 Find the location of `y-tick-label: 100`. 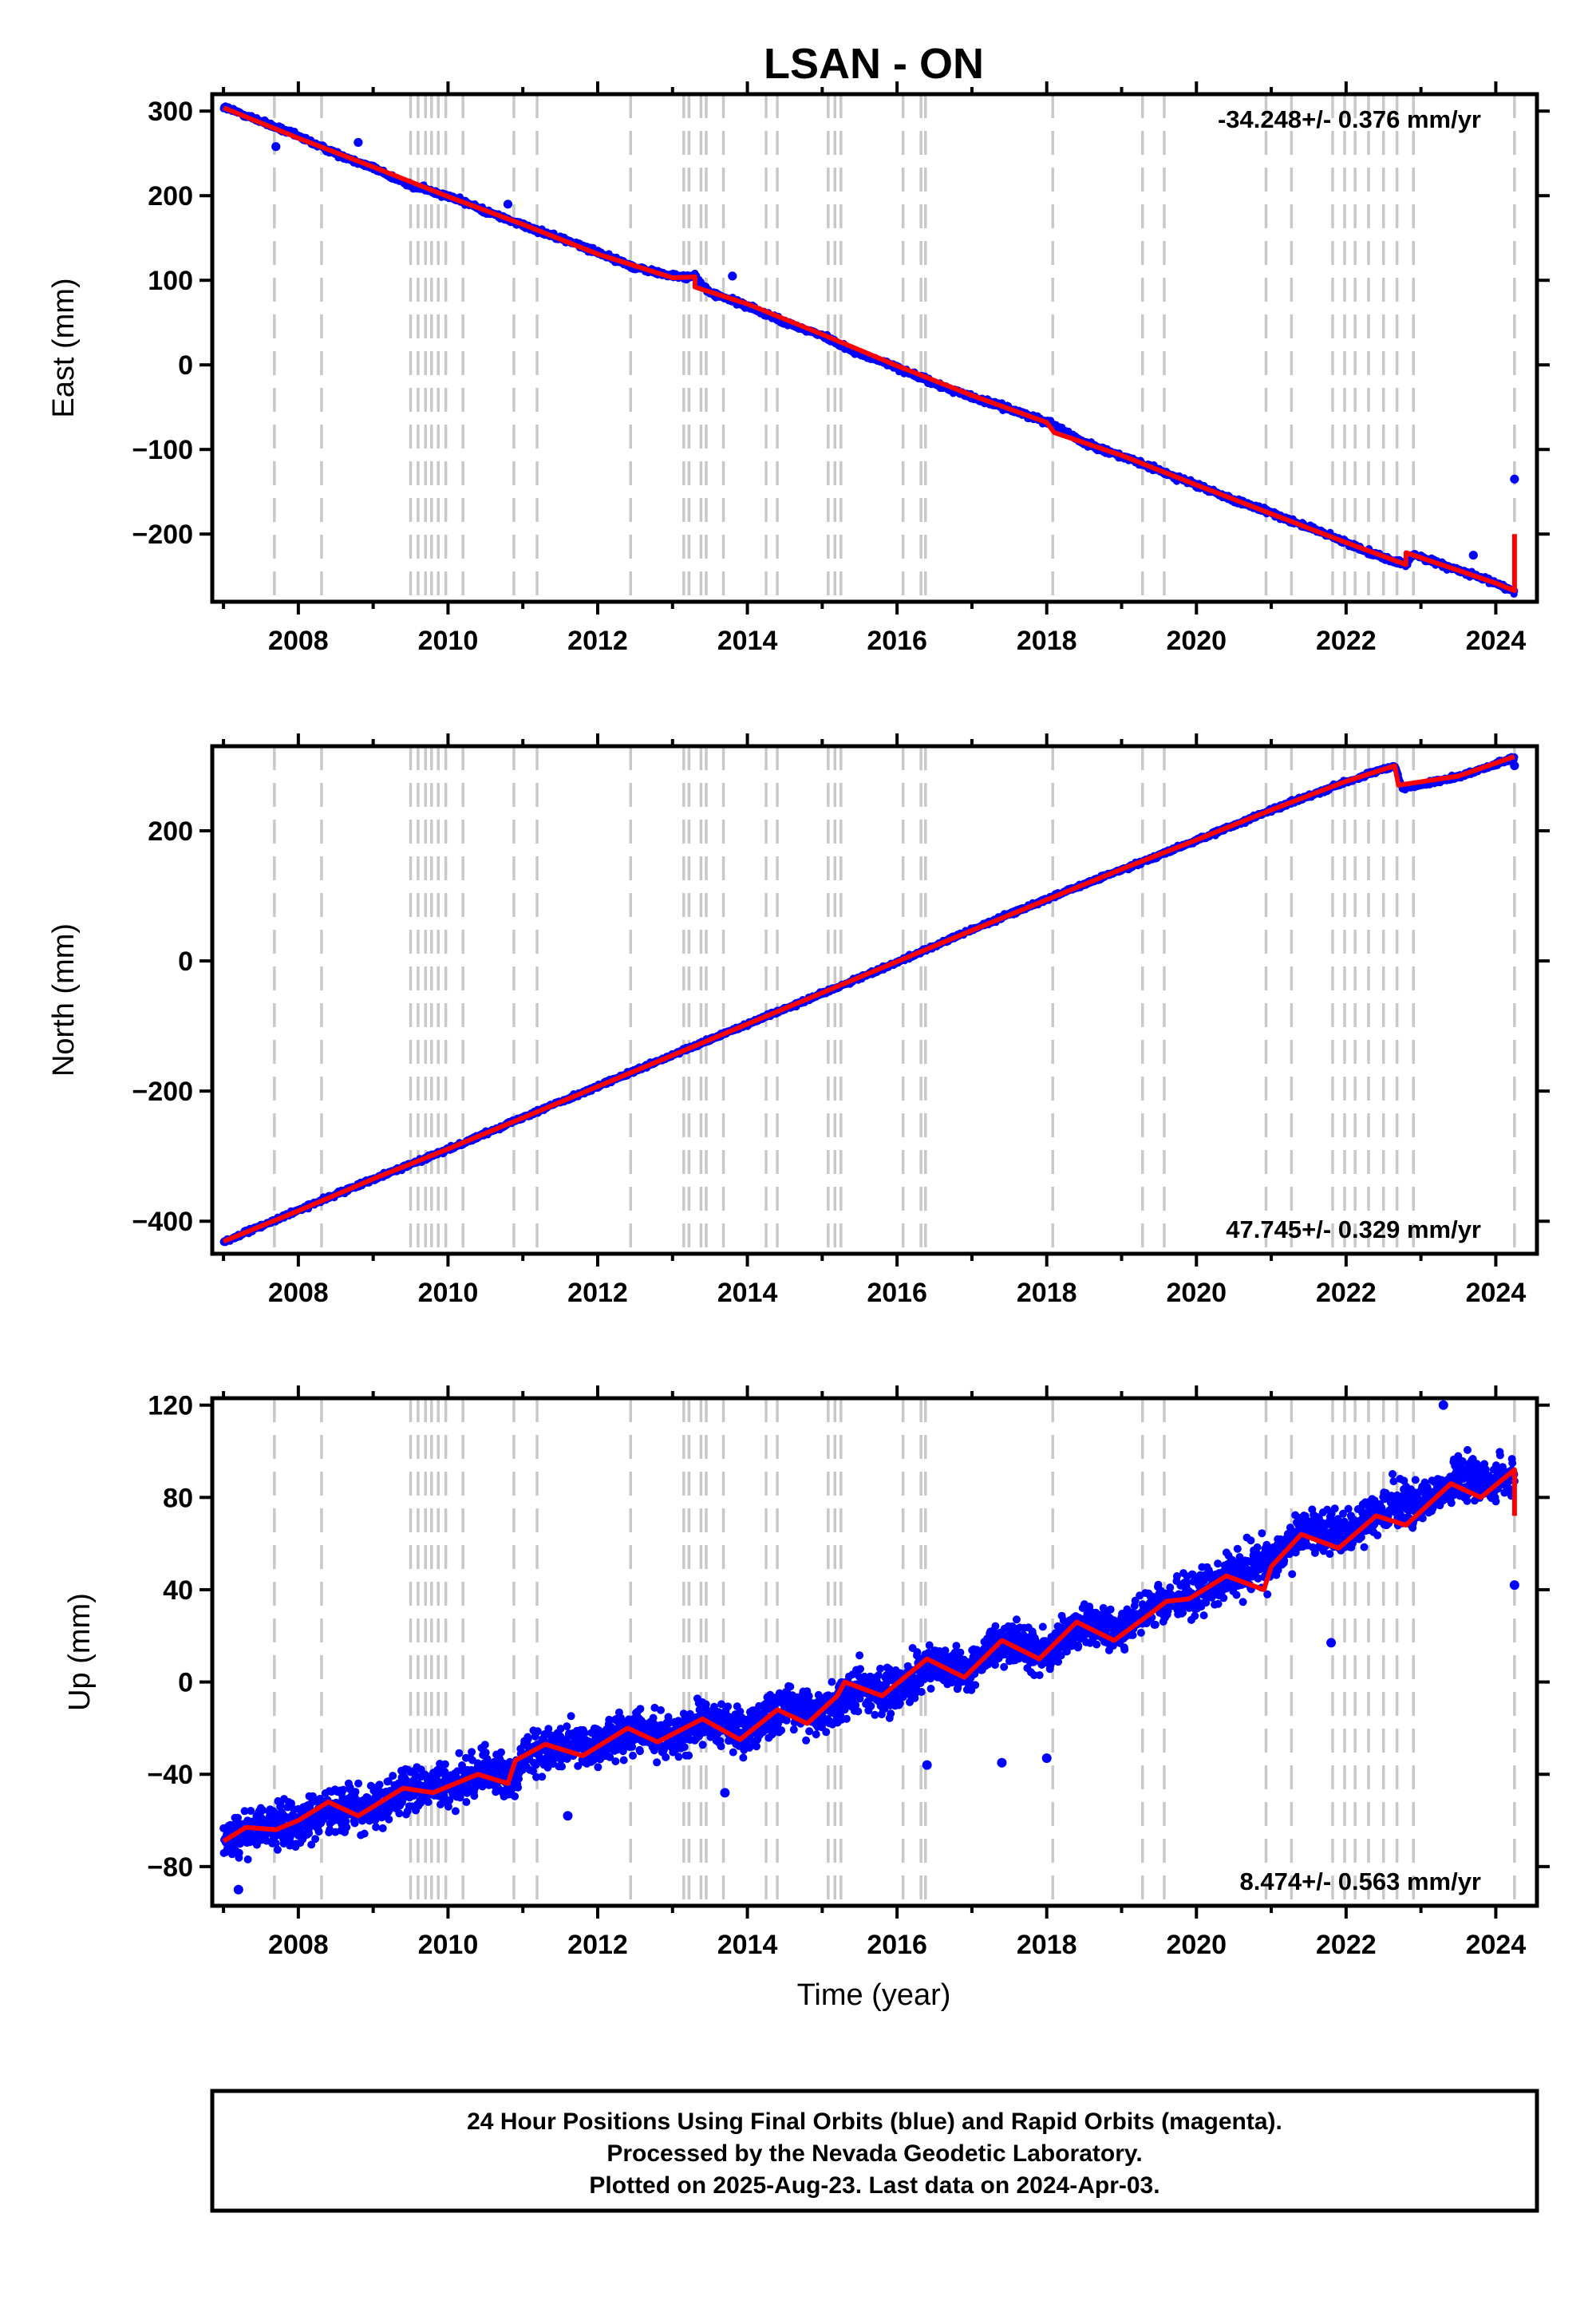

y-tick-label: 100 is located at coordinates (170, 281).